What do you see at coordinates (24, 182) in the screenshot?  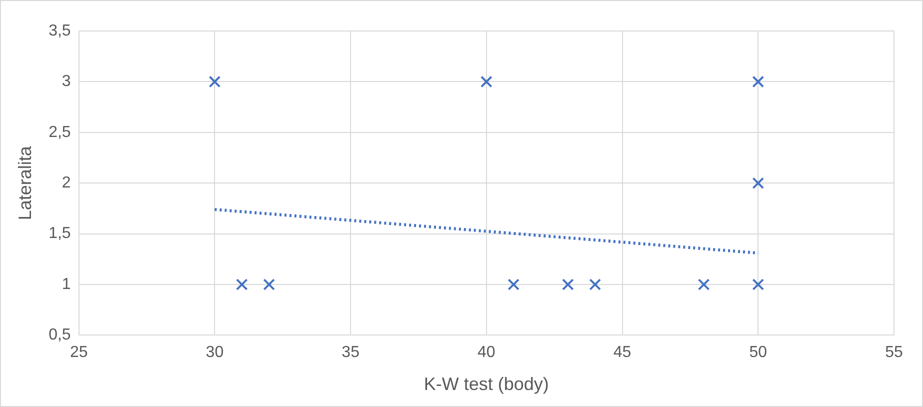 I see `y-axis-title: Lateralita` at bounding box center [24, 182].